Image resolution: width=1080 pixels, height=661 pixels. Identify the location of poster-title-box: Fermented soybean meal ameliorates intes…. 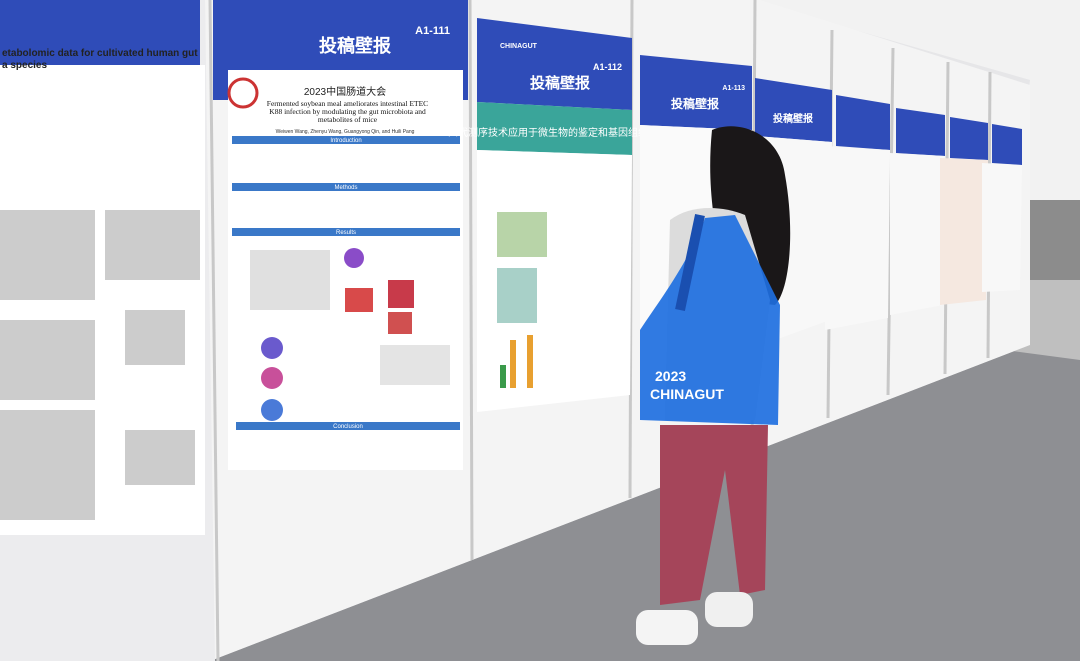
(347, 112).